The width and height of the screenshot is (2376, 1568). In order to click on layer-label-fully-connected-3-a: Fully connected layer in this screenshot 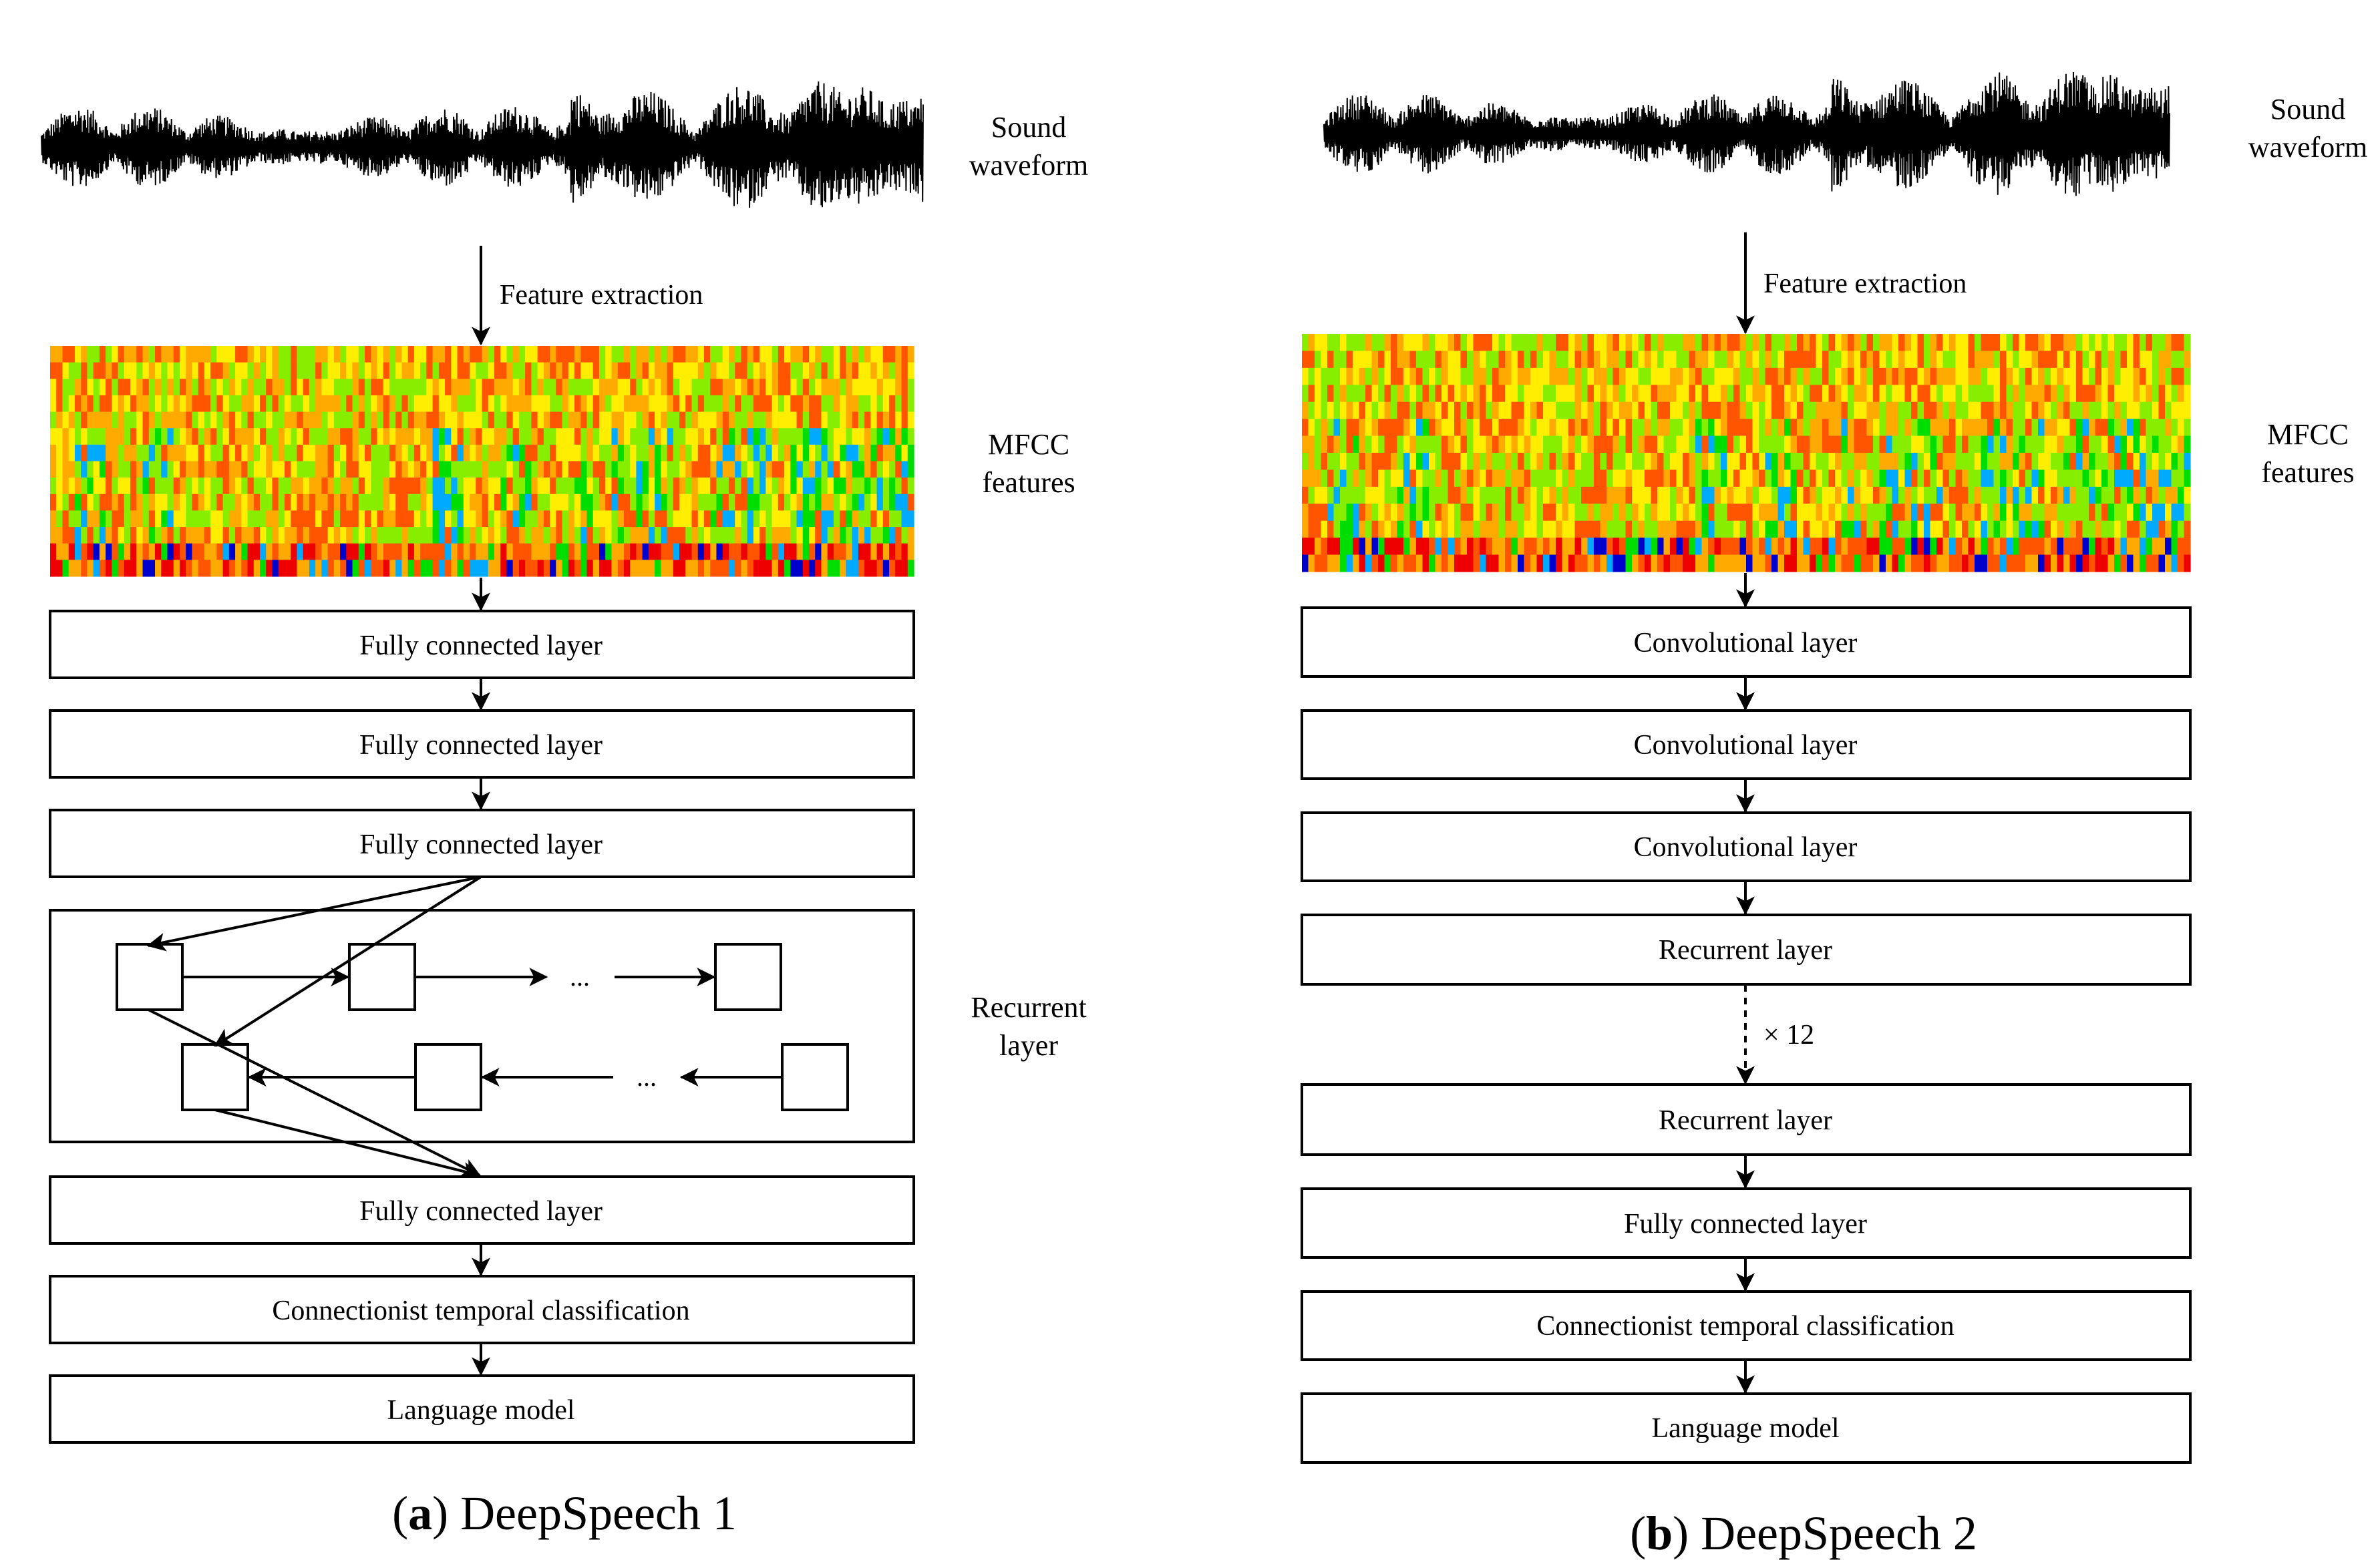, I will do `click(481, 844)`.